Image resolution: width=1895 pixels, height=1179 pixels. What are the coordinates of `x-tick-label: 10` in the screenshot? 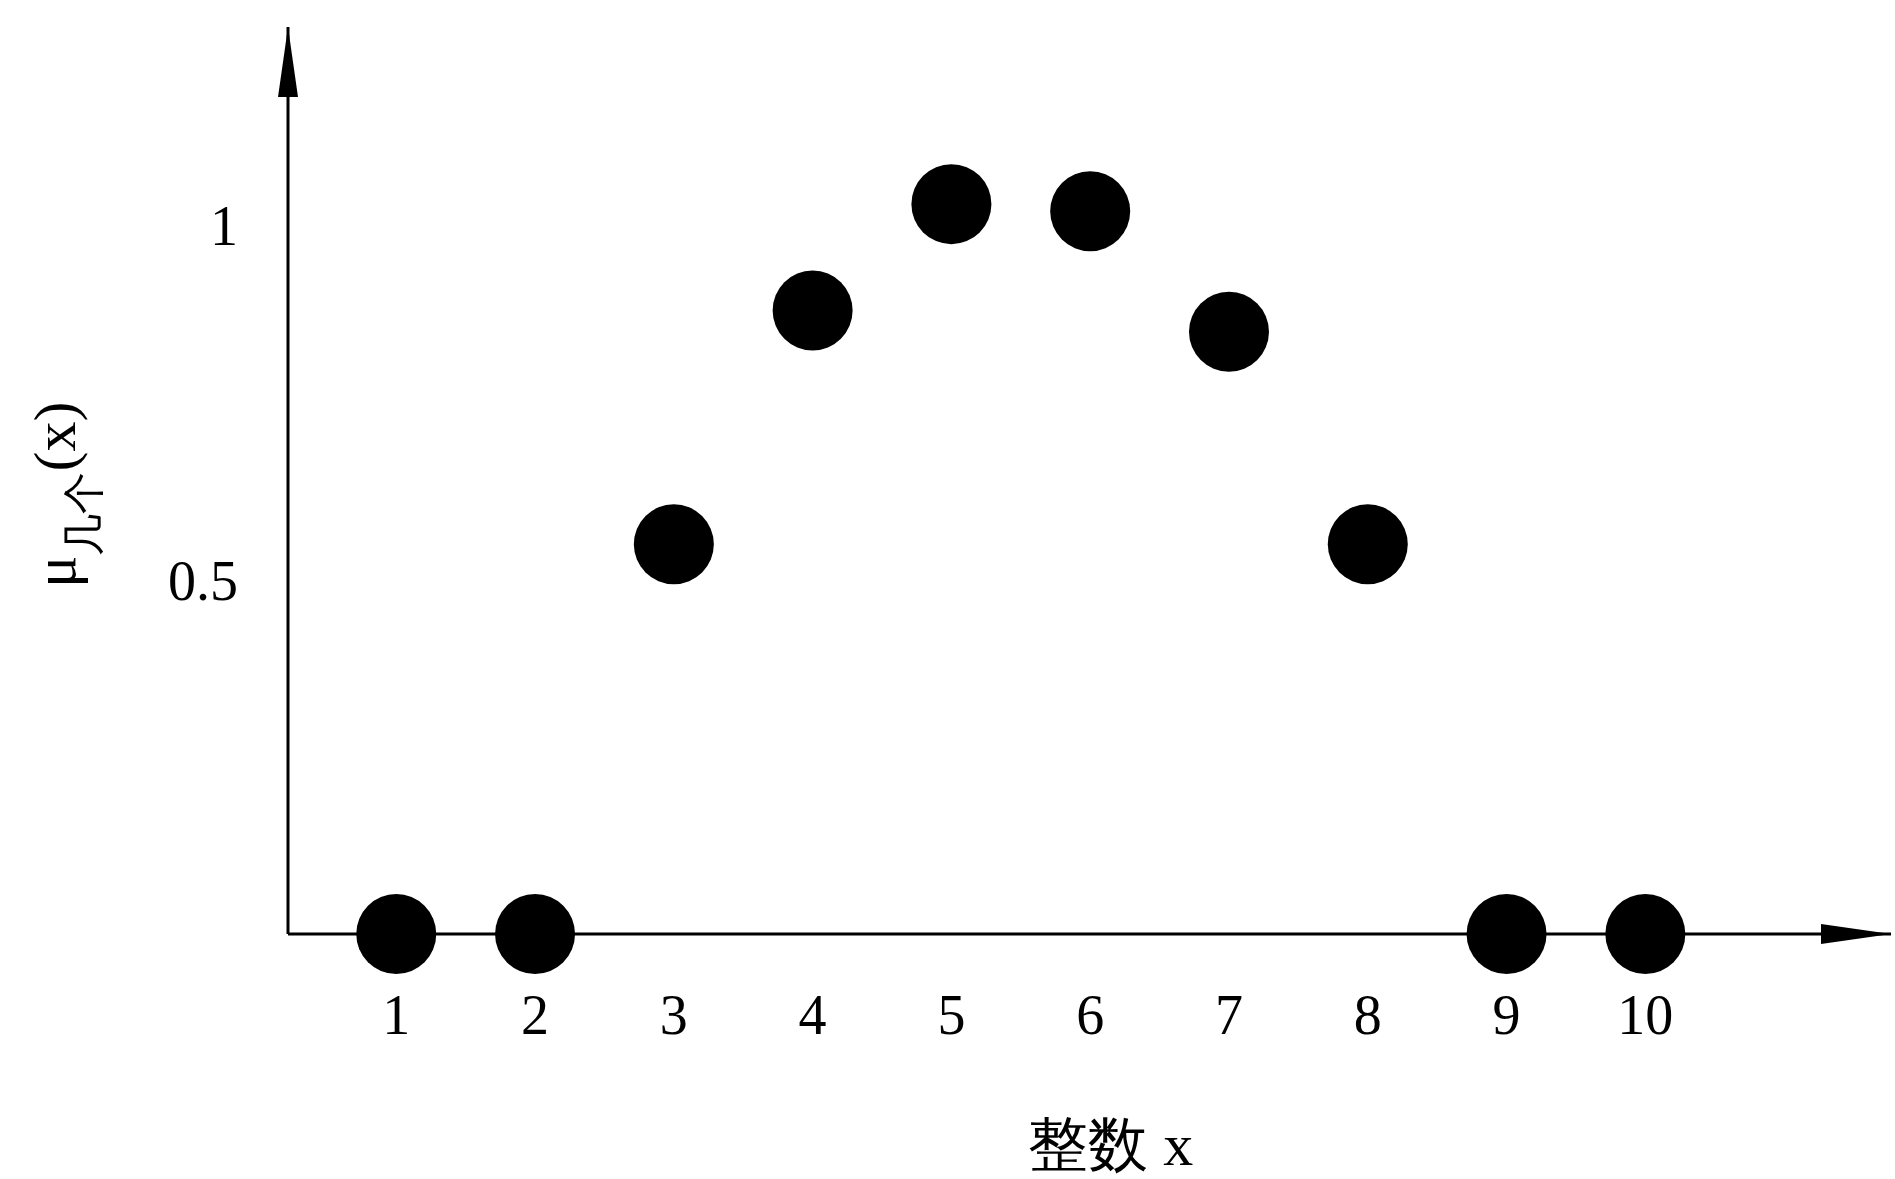 It's located at (1645, 1015).